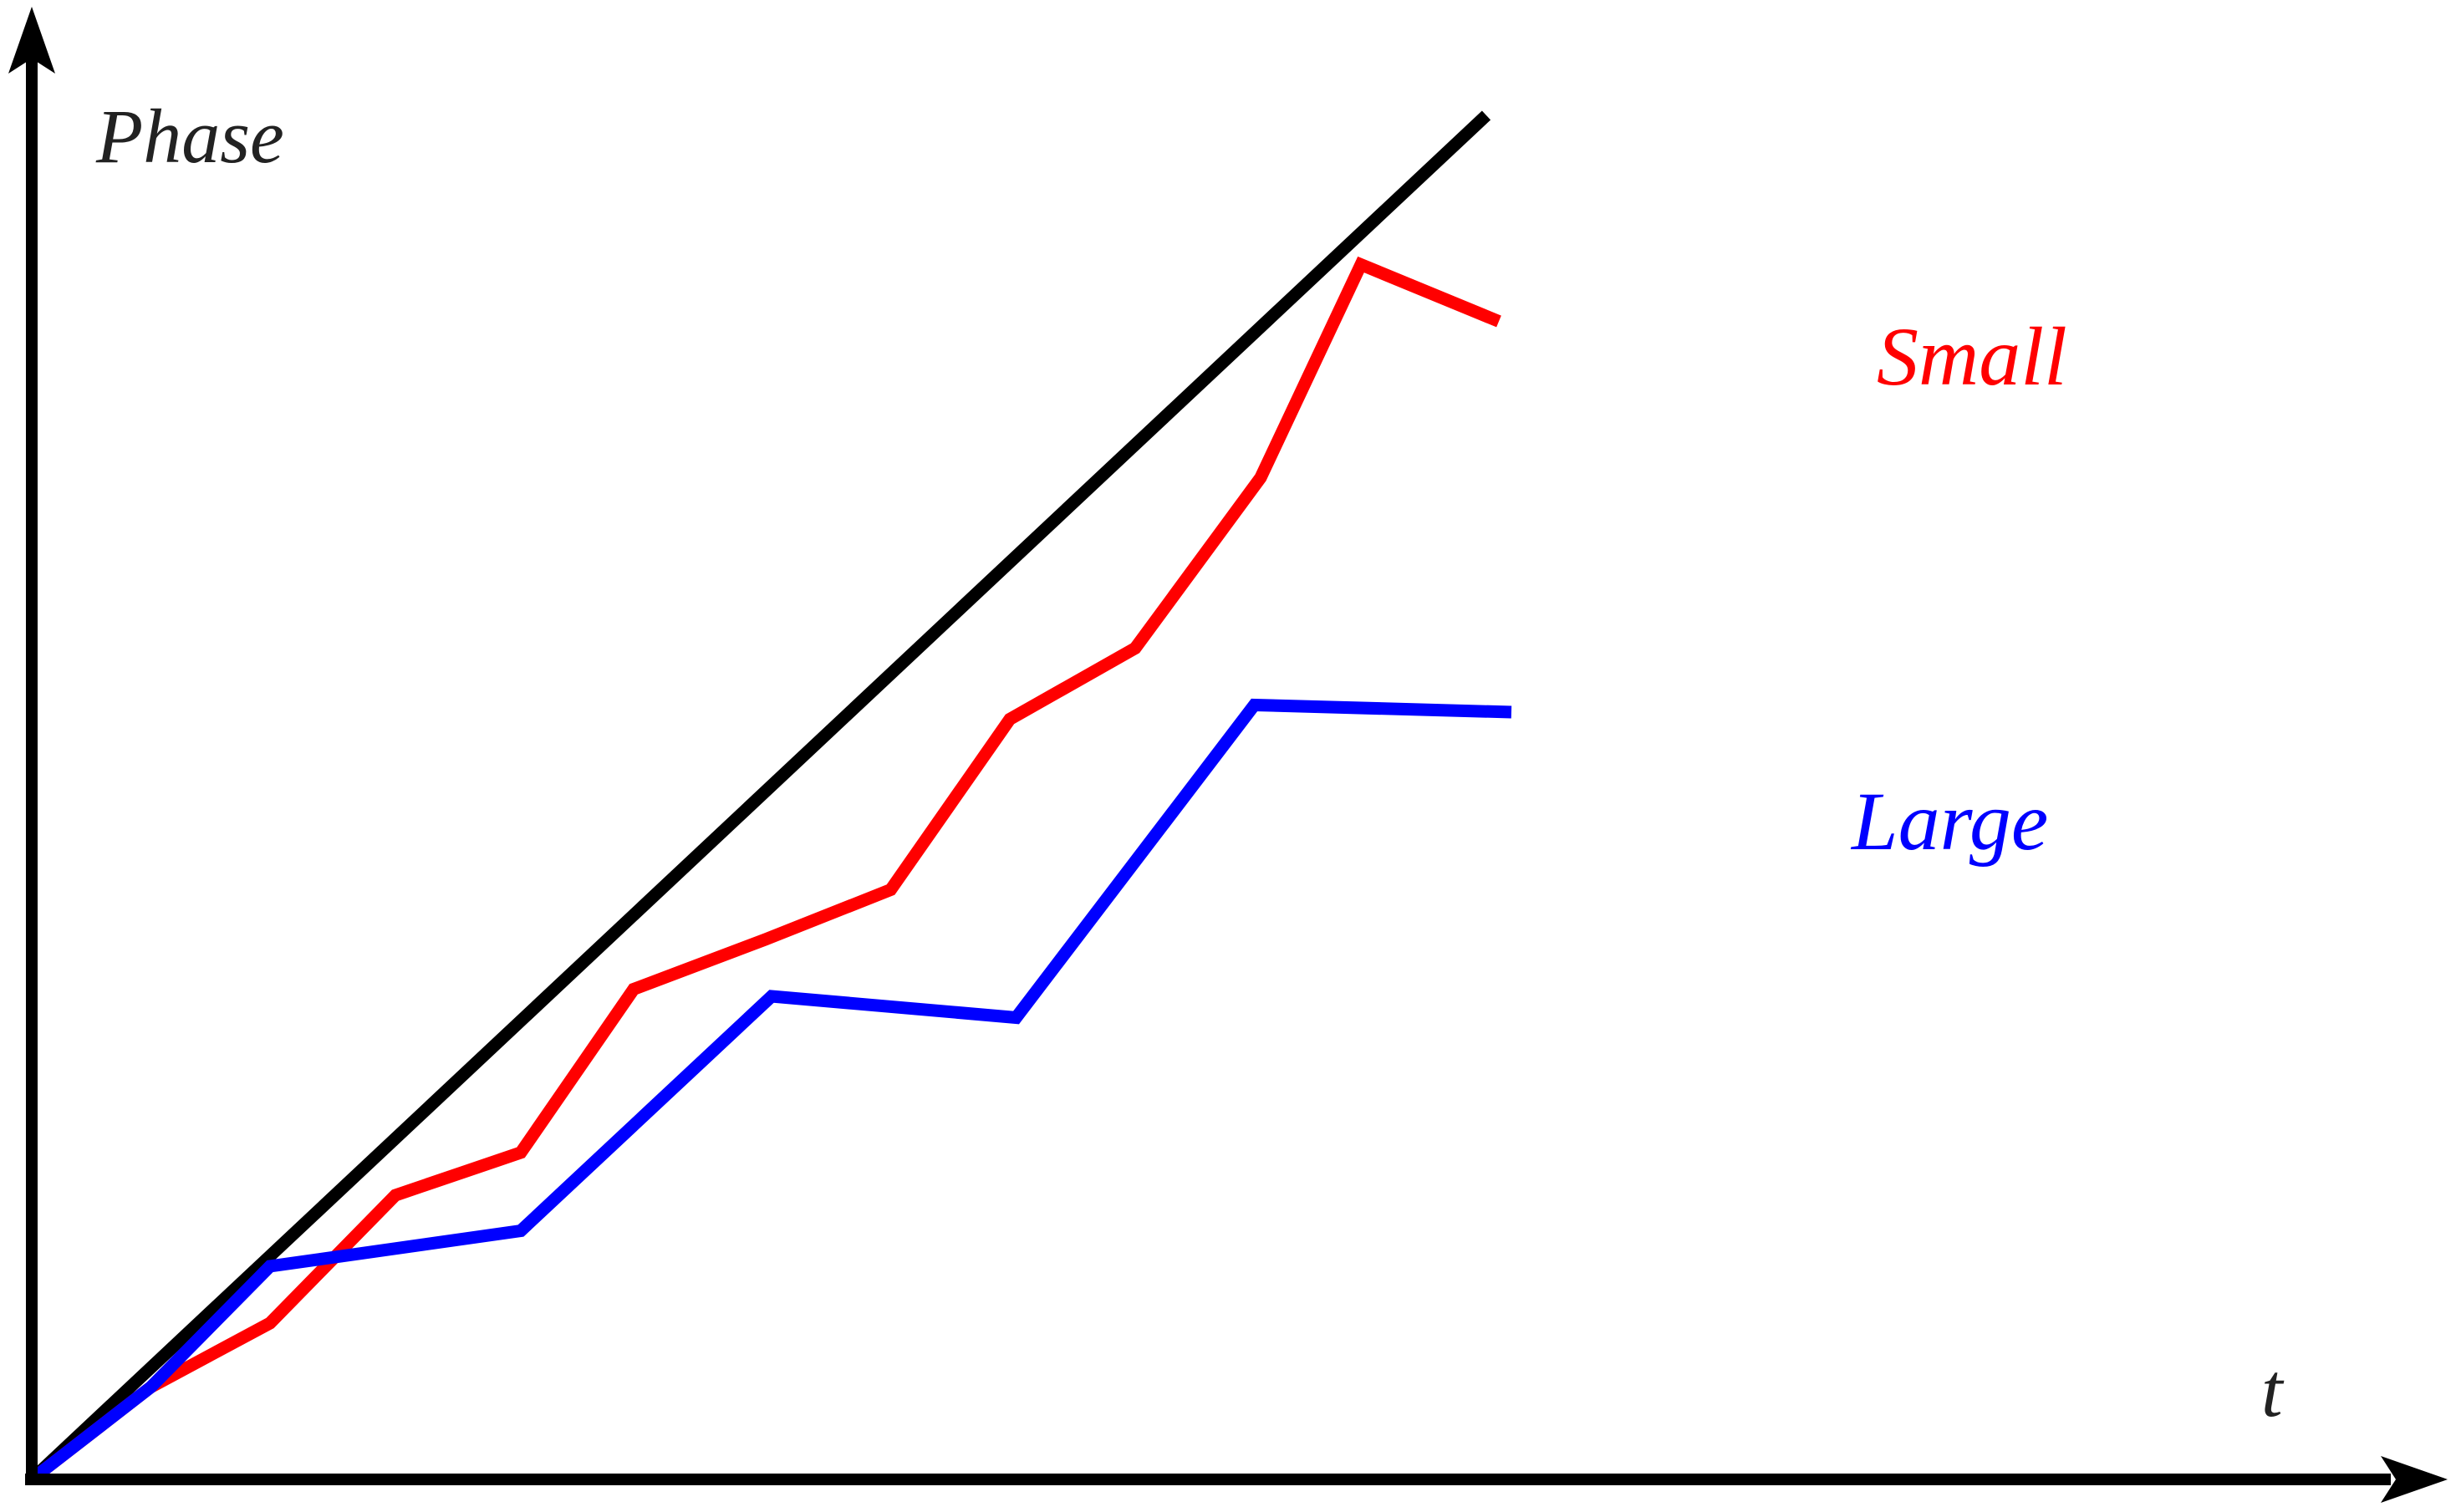 The width and height of the screenshot is (2456, 1512). I want to click on y-axis-arrowhead, so click(31, 40).